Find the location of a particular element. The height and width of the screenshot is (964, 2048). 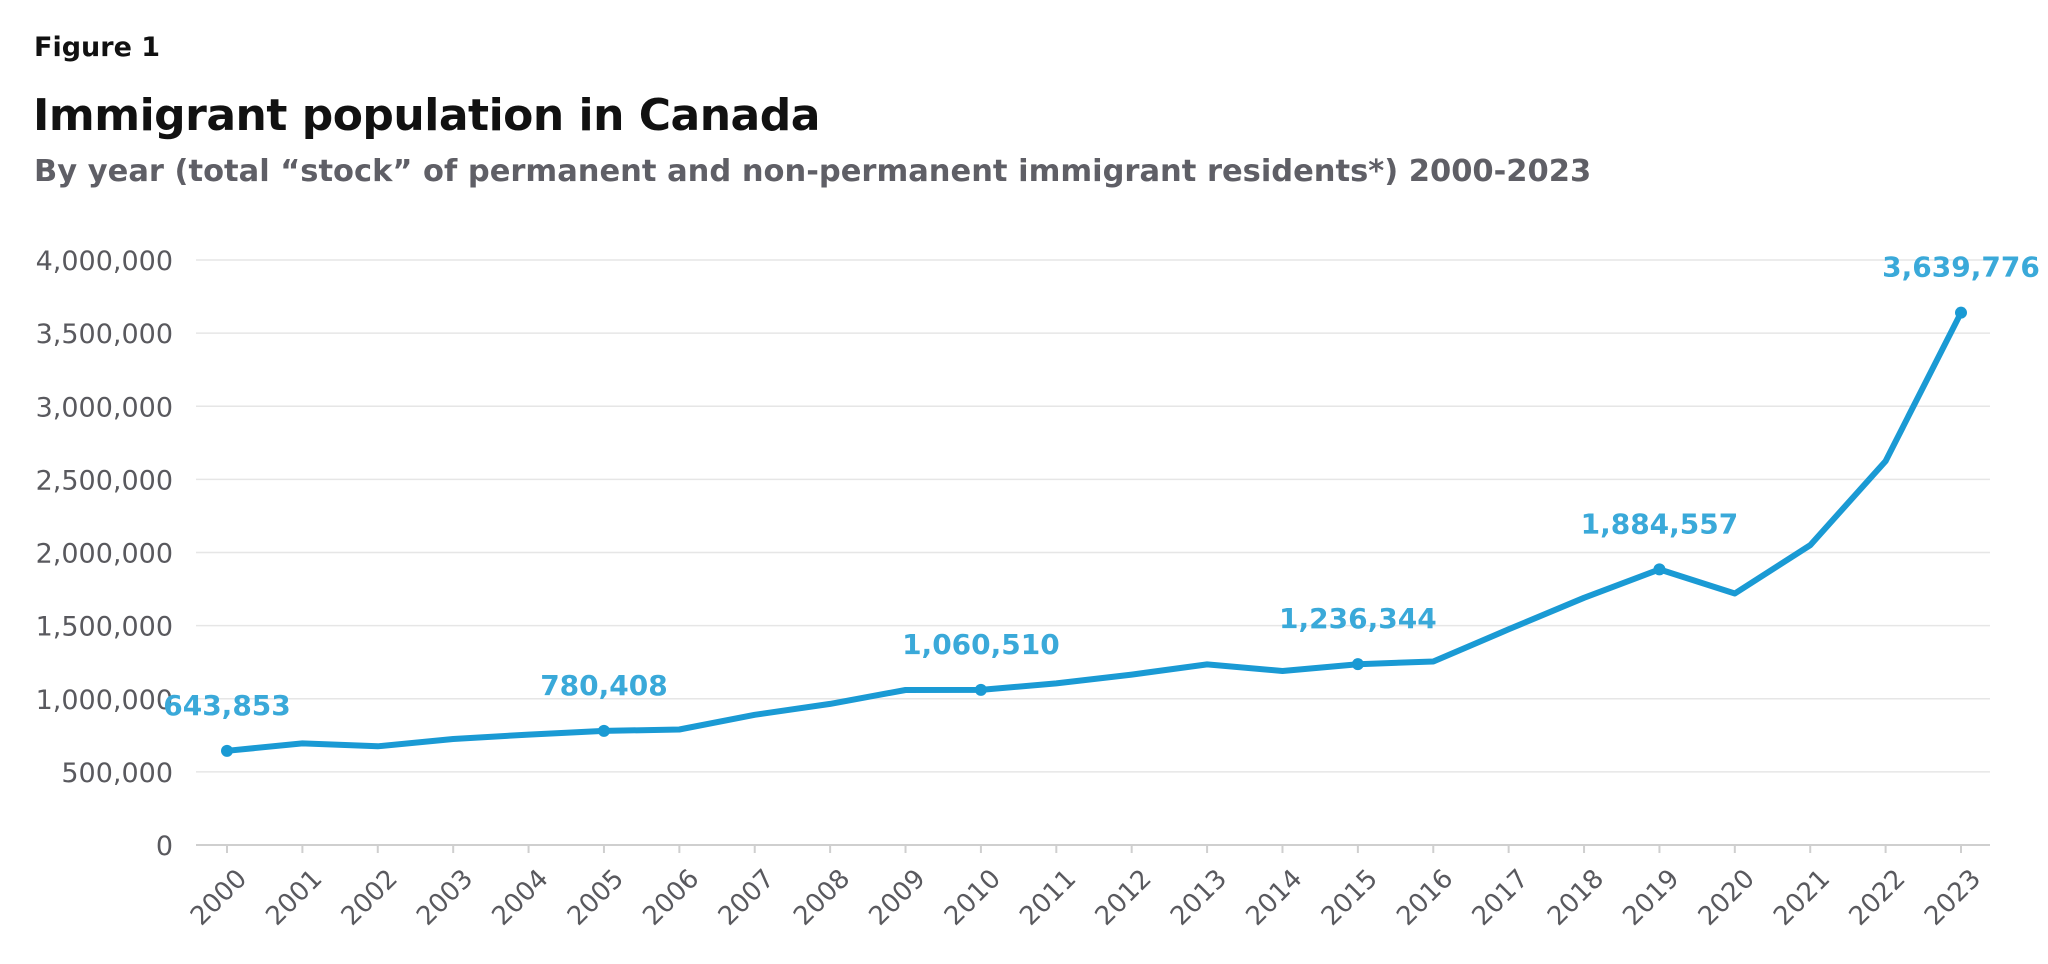

y-tick-label: 2,500,000 is located at coordinates (104, 480).